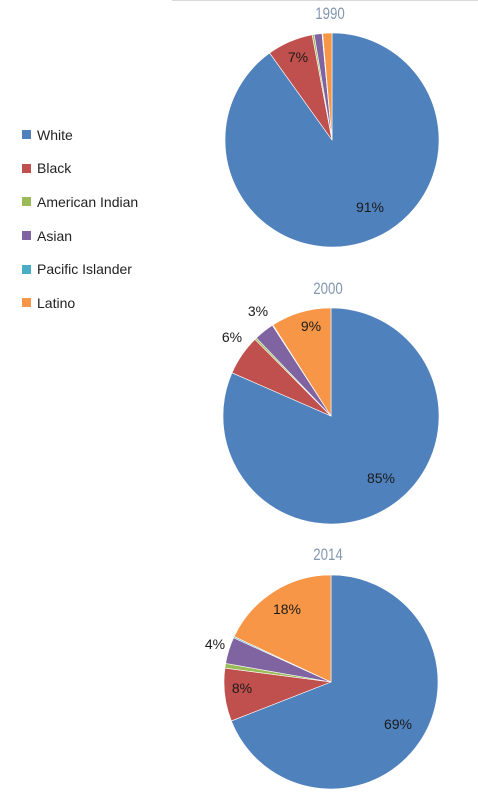  What do you see at coordinates (330, 13) in the screenshot?
I see `pie-title-1990: 1990` at bounding box center [330, 13].